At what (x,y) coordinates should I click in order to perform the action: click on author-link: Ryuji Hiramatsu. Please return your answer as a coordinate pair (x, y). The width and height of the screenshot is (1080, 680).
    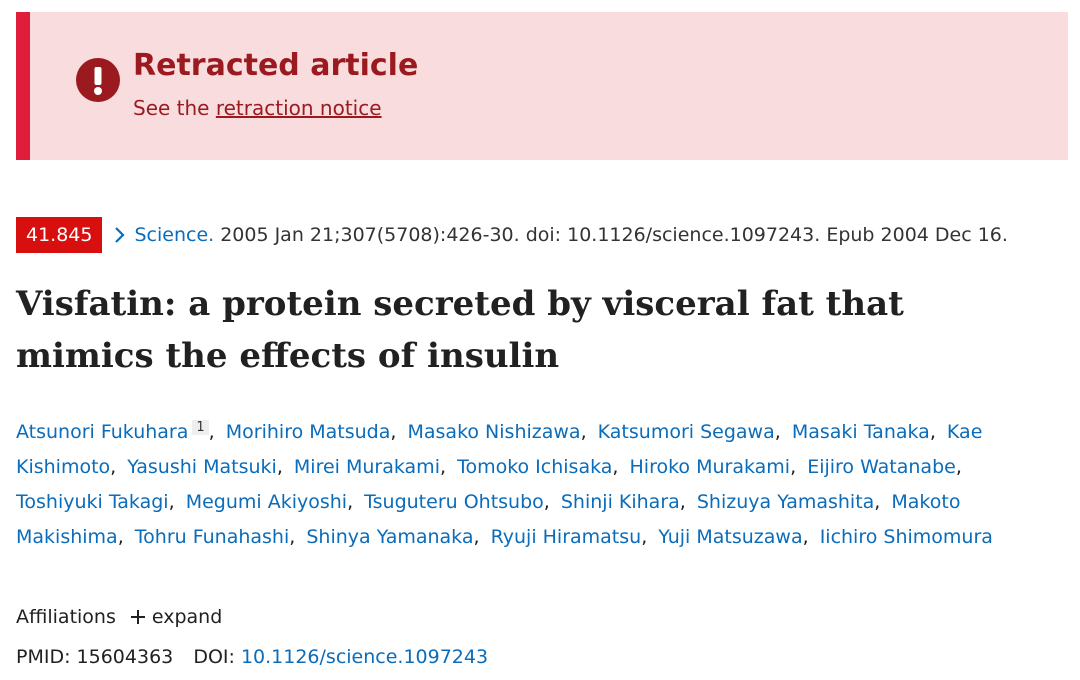
    Looking at the image, I should click on (566, 537).